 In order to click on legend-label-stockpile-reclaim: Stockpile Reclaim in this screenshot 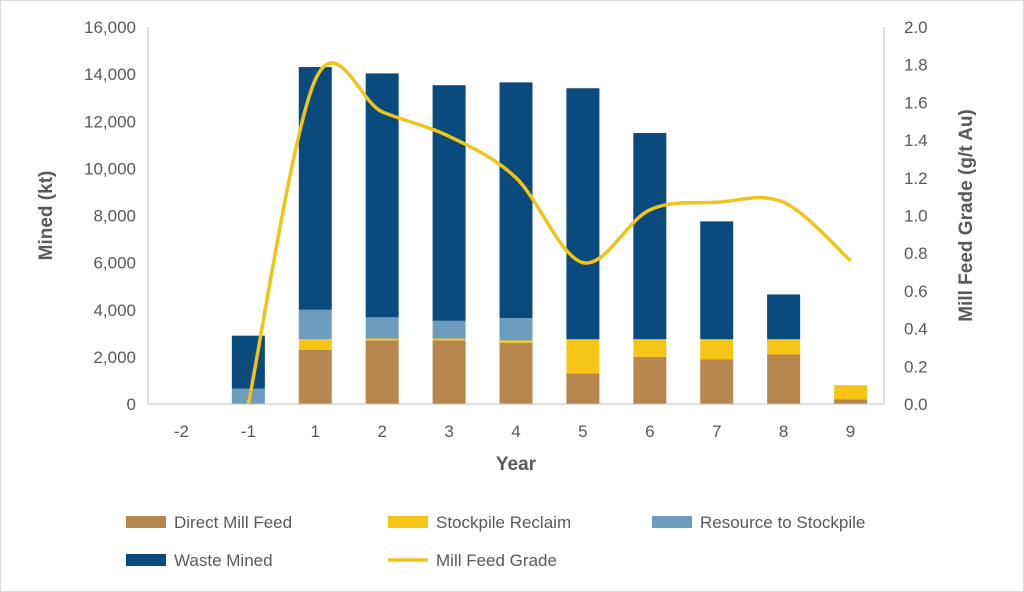, I will do `click(503, 522)`.